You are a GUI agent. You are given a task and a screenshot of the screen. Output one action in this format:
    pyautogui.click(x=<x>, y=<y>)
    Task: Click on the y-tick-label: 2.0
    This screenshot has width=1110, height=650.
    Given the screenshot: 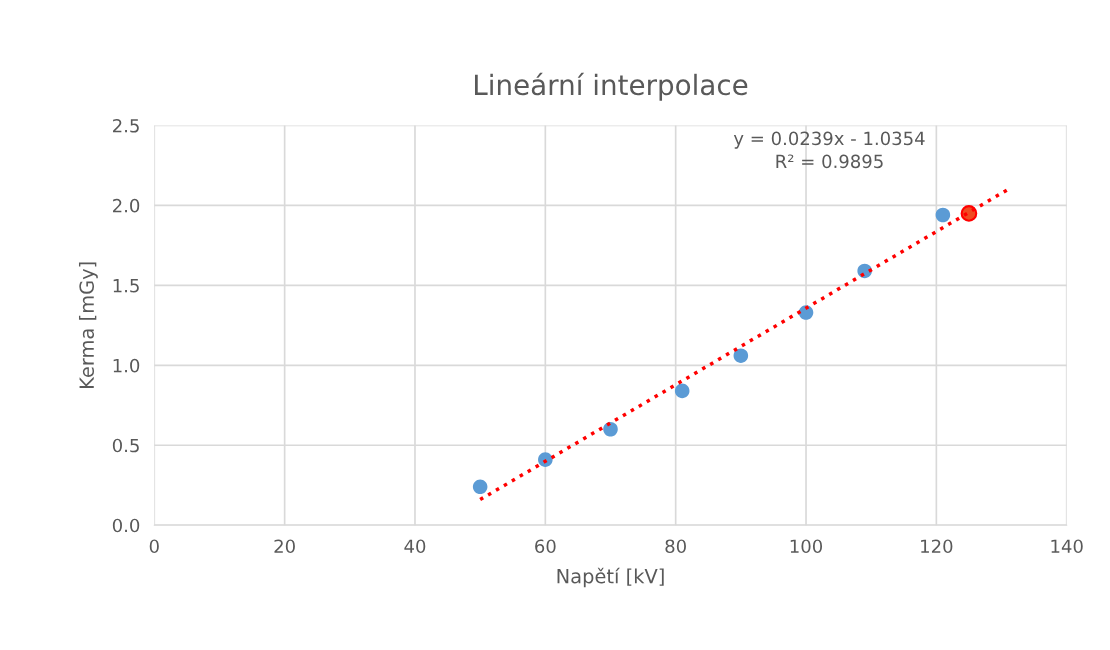 What is the action you would take?
    pyautogui.click(x=126, y=205)
    